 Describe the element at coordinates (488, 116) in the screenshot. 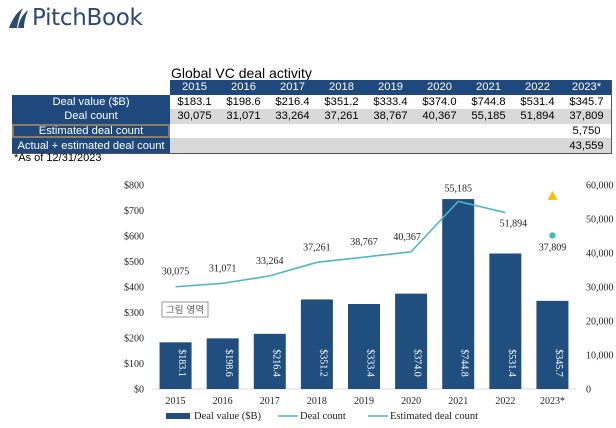

I see `value-cell: 55,185` at that location.